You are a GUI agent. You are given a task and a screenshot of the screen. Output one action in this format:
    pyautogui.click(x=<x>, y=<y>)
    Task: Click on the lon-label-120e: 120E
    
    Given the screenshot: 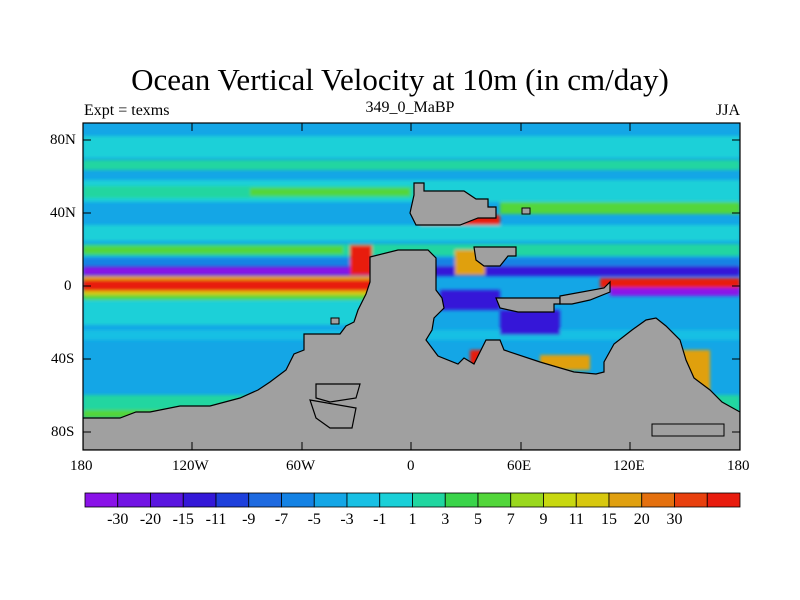 What is the action you would take?
    pyautogui.click(x=629, y=466)
    